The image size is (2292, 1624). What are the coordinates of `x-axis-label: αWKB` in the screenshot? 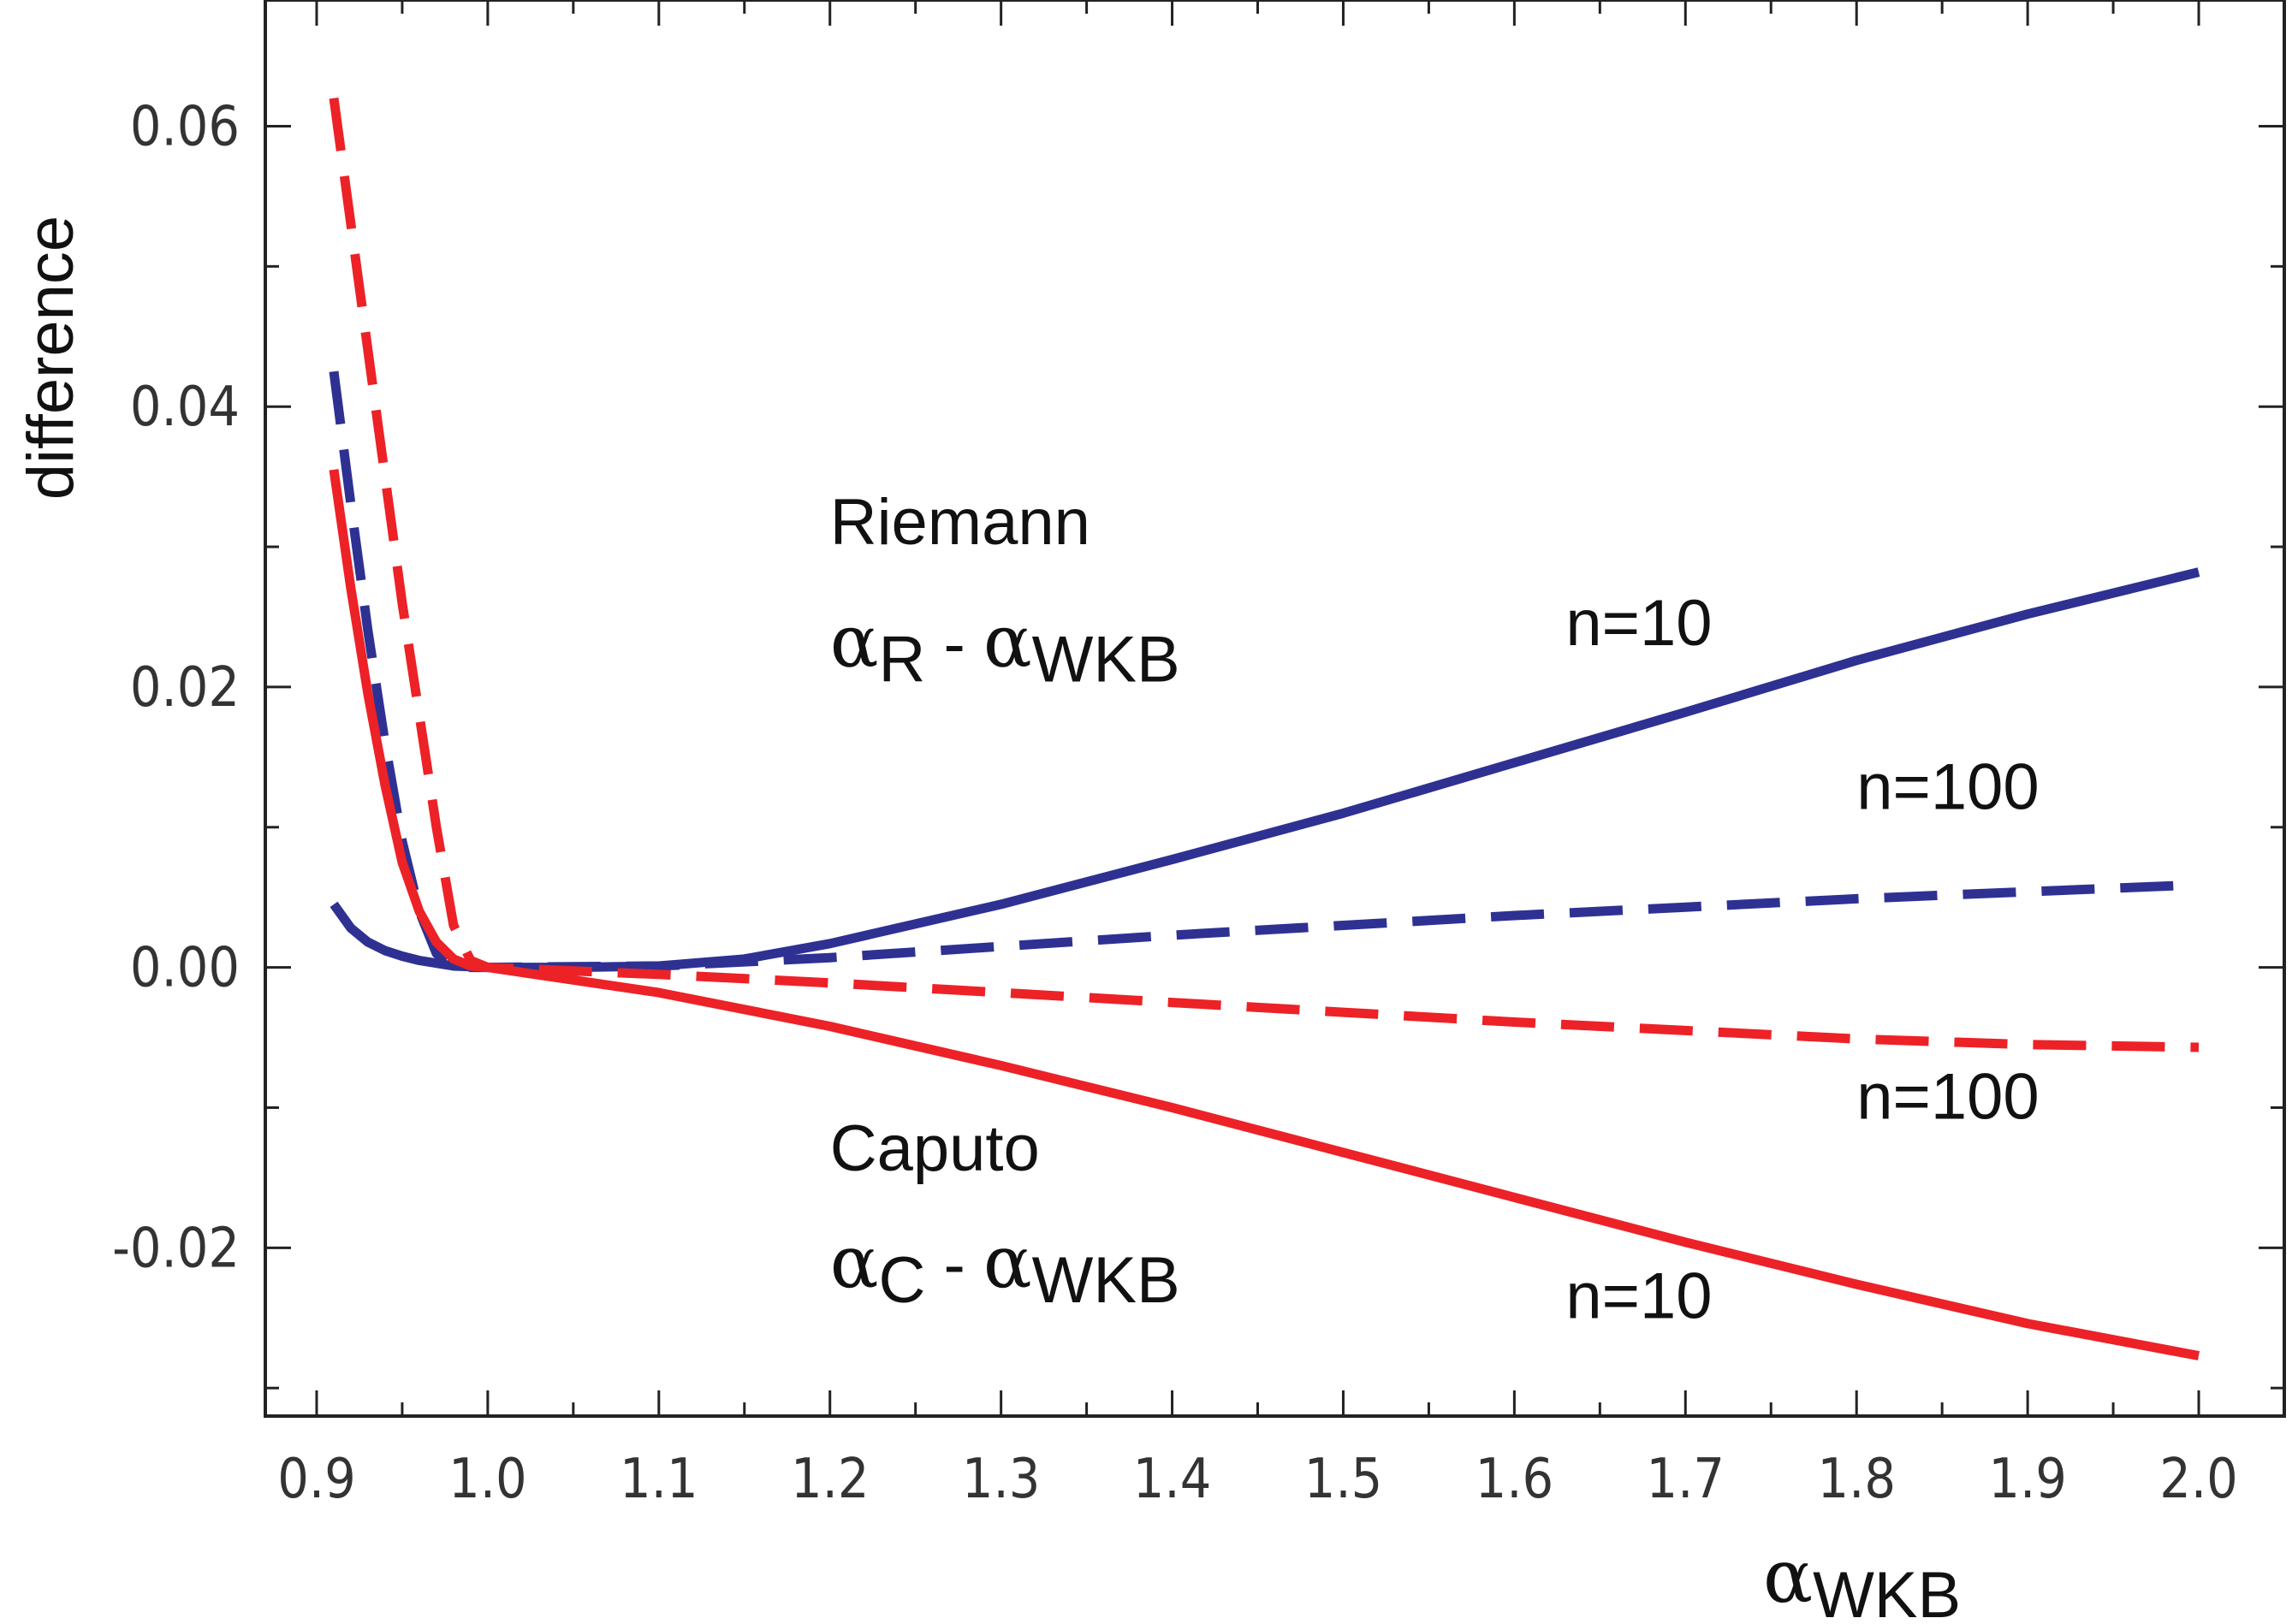 It's located at (1862, 1579).